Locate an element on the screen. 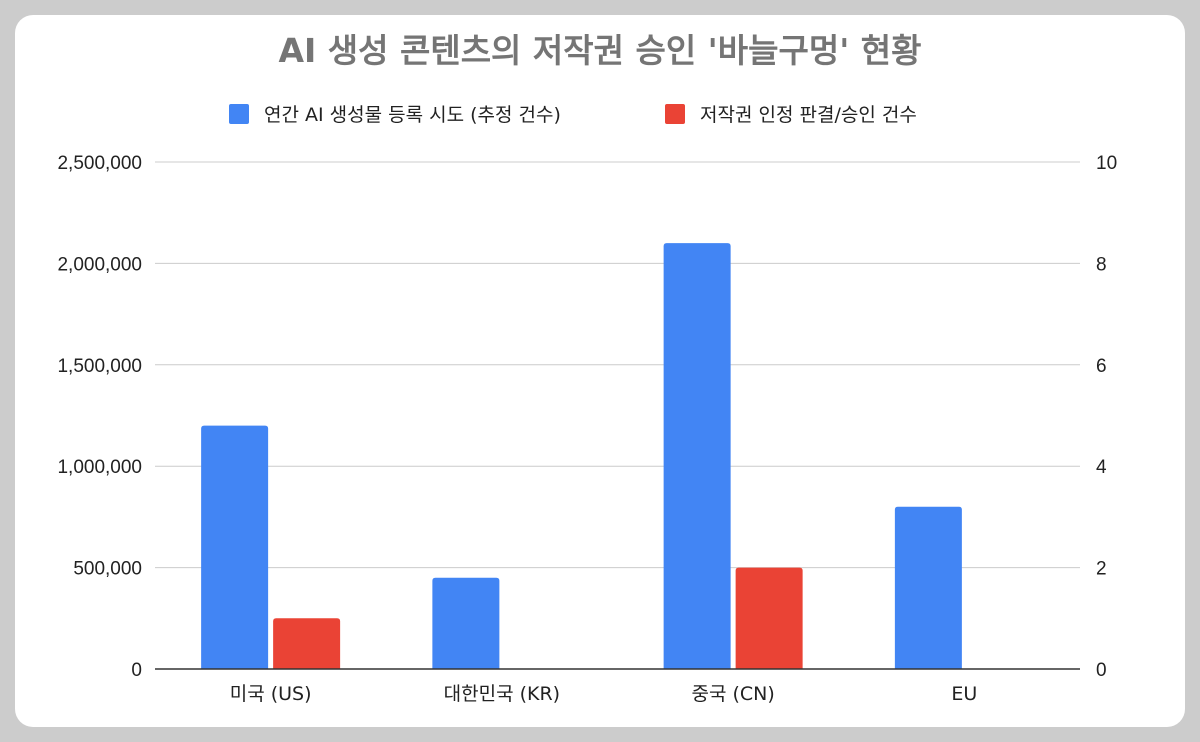 The height and width of the screenshot is (742, 1200). right-tick-label: 2 is located at coordinates (1101, 569).